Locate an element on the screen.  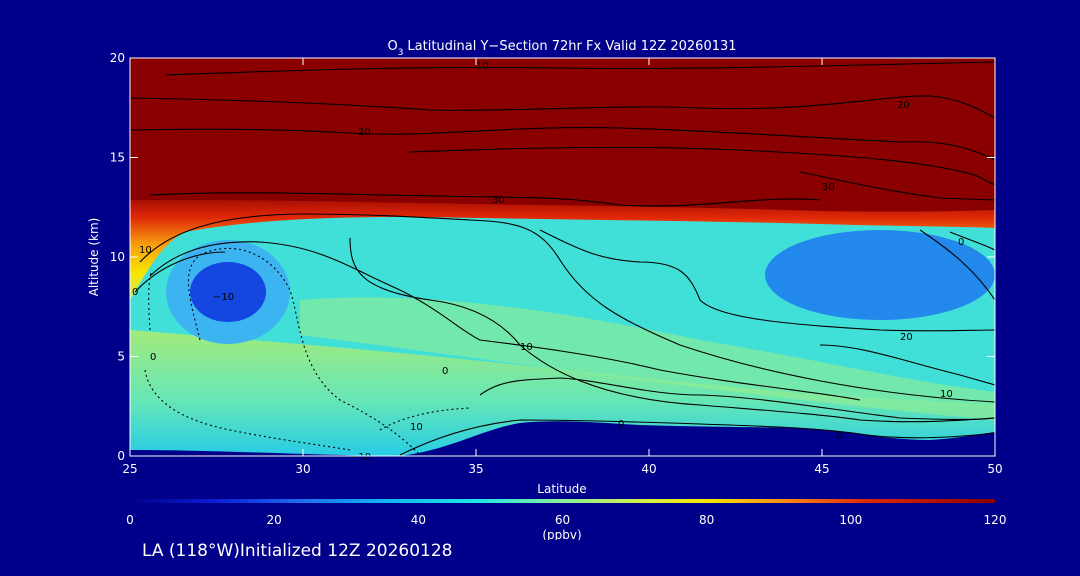
x-tick-label: 25 is located at coordinates (129, 469).